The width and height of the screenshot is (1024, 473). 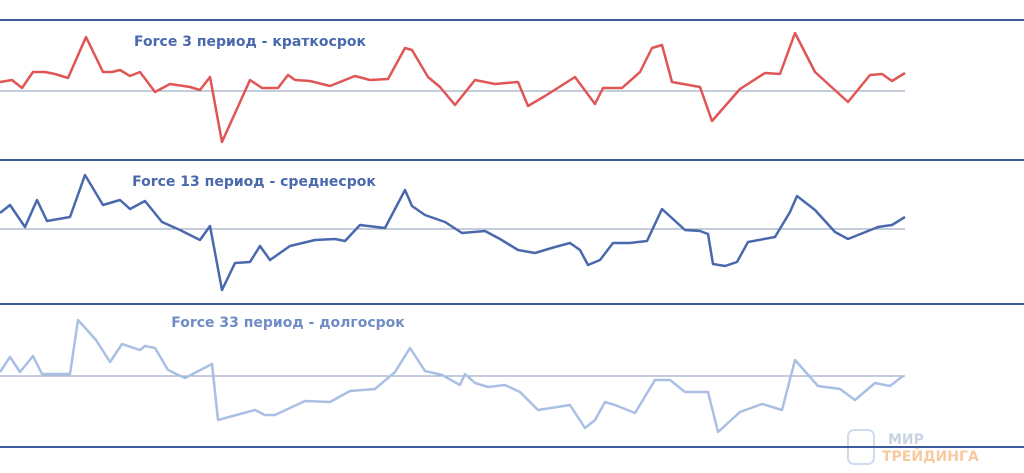 I want to click on chart-title: Force 13 период - среднесрок, so click(x=254, y=182).